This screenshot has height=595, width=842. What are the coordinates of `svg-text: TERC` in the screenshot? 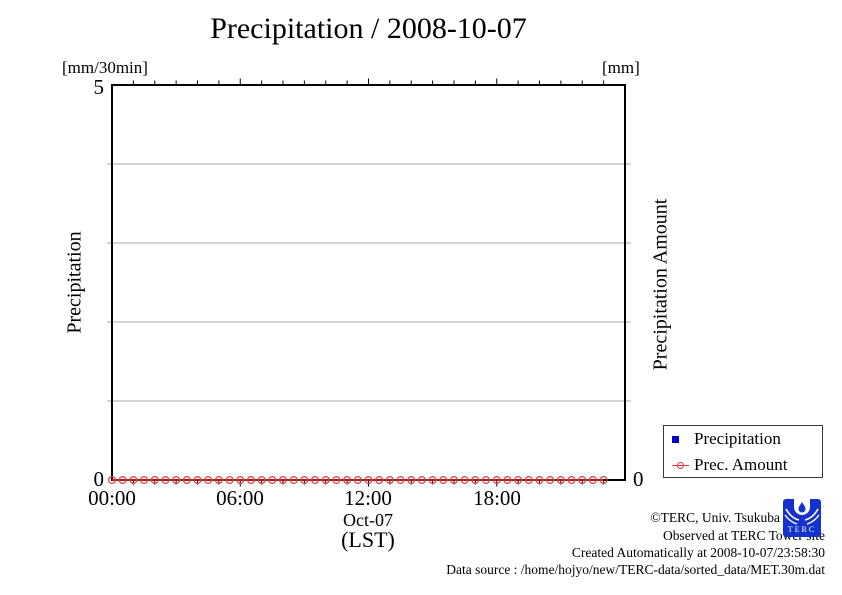 It's located at (802, 529).